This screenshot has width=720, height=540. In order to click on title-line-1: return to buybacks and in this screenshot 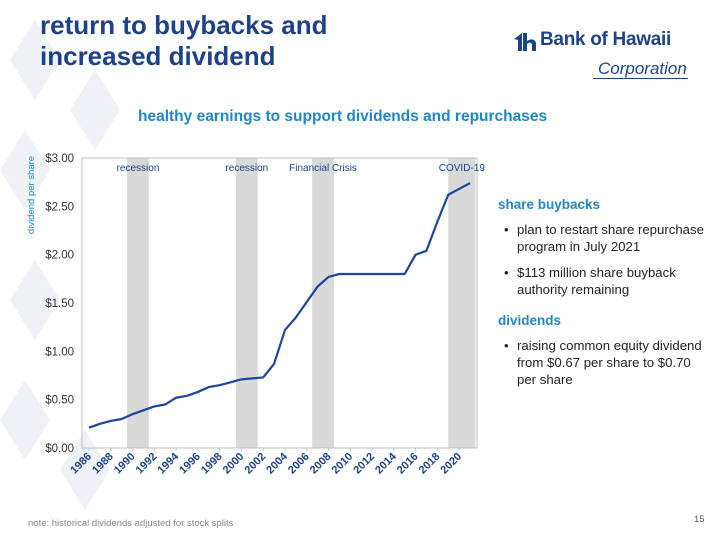, I will do `click(184, 25)`.